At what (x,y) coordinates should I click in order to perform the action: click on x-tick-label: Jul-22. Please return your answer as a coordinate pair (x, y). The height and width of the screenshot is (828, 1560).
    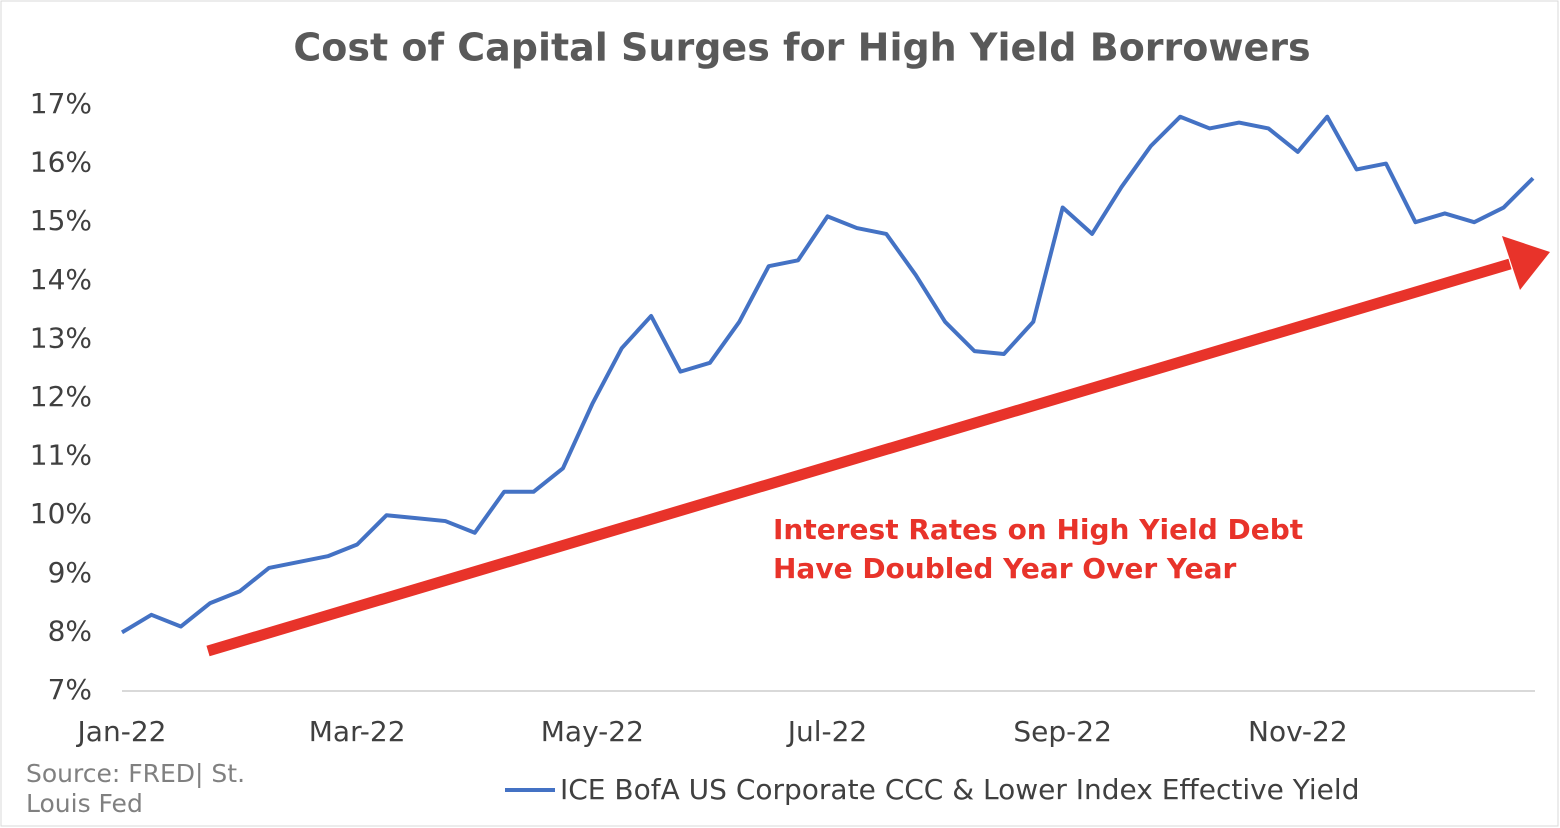
    Looking at the image, I should click on (827, 731).